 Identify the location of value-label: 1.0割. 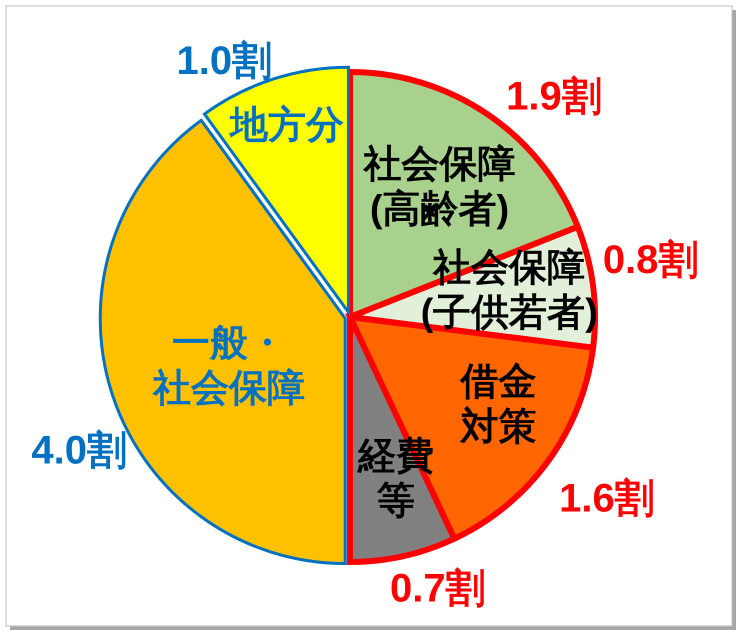
(224, 60).